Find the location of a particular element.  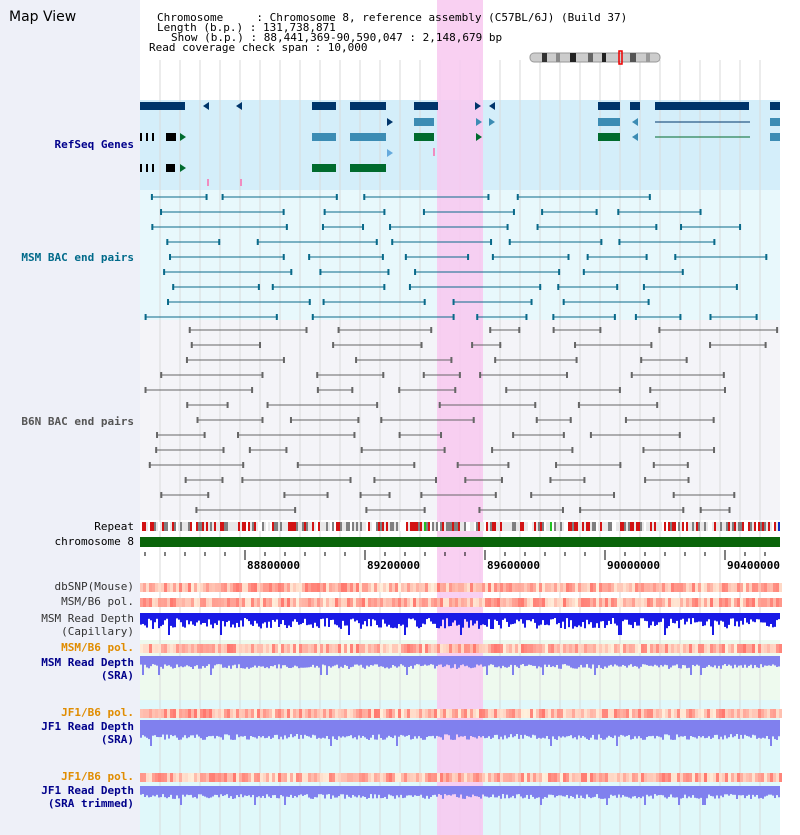

msm-pol-sra-label: MSM/B6 pol. is located at coordinates (97, 647).